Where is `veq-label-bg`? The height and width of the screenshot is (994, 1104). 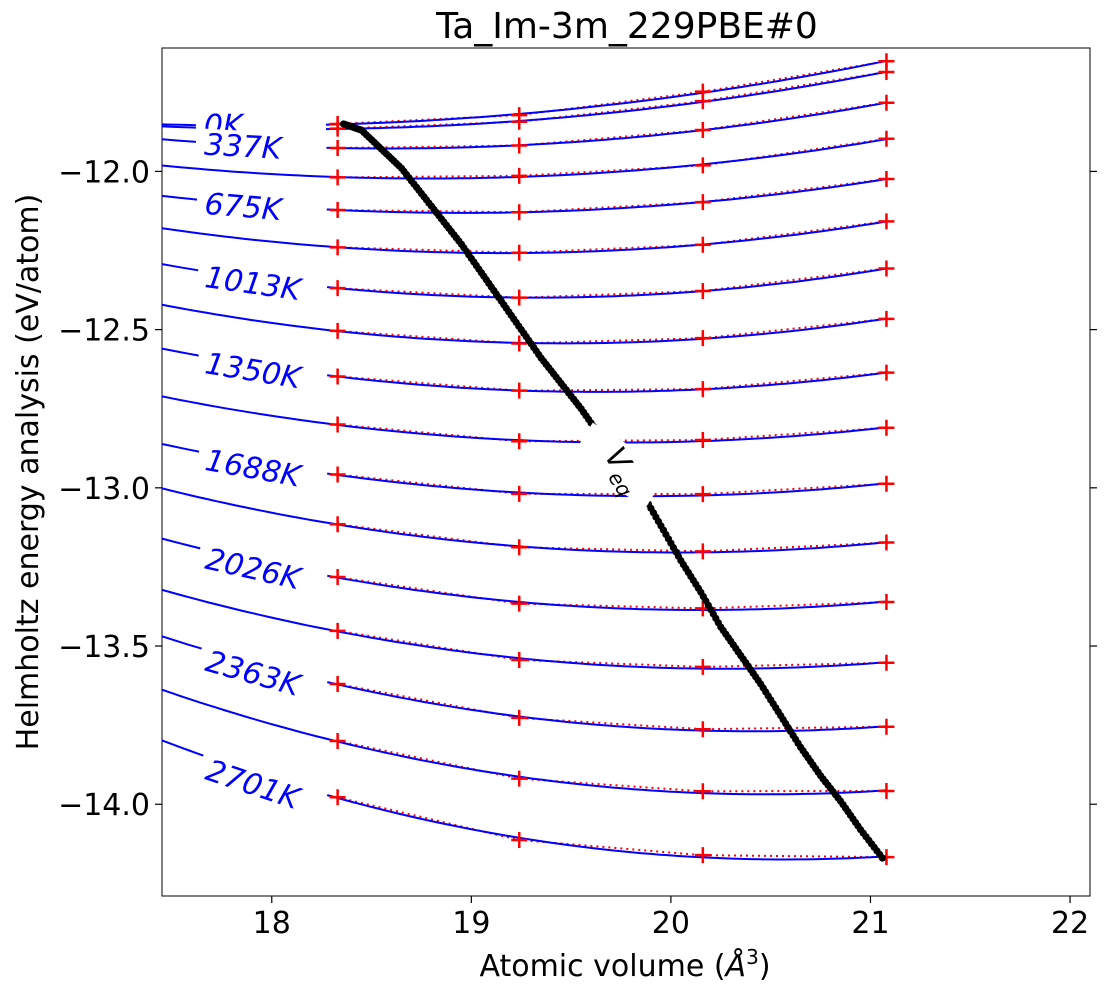
veq-label-bg is located at coordinates (619, 465).